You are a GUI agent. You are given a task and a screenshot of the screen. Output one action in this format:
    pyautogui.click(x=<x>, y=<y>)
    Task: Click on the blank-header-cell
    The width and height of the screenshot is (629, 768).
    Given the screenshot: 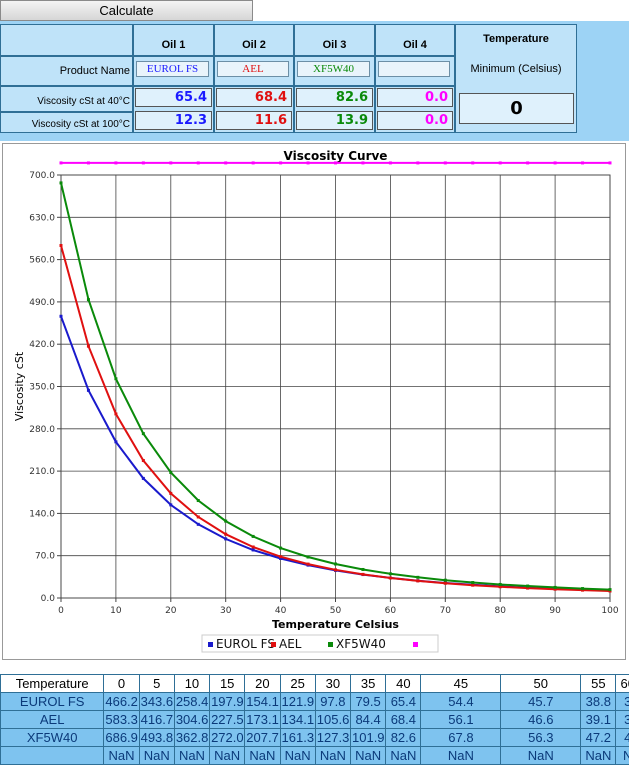 What is the action you would take?
    pyautogui.click(x=66, y=40)
    